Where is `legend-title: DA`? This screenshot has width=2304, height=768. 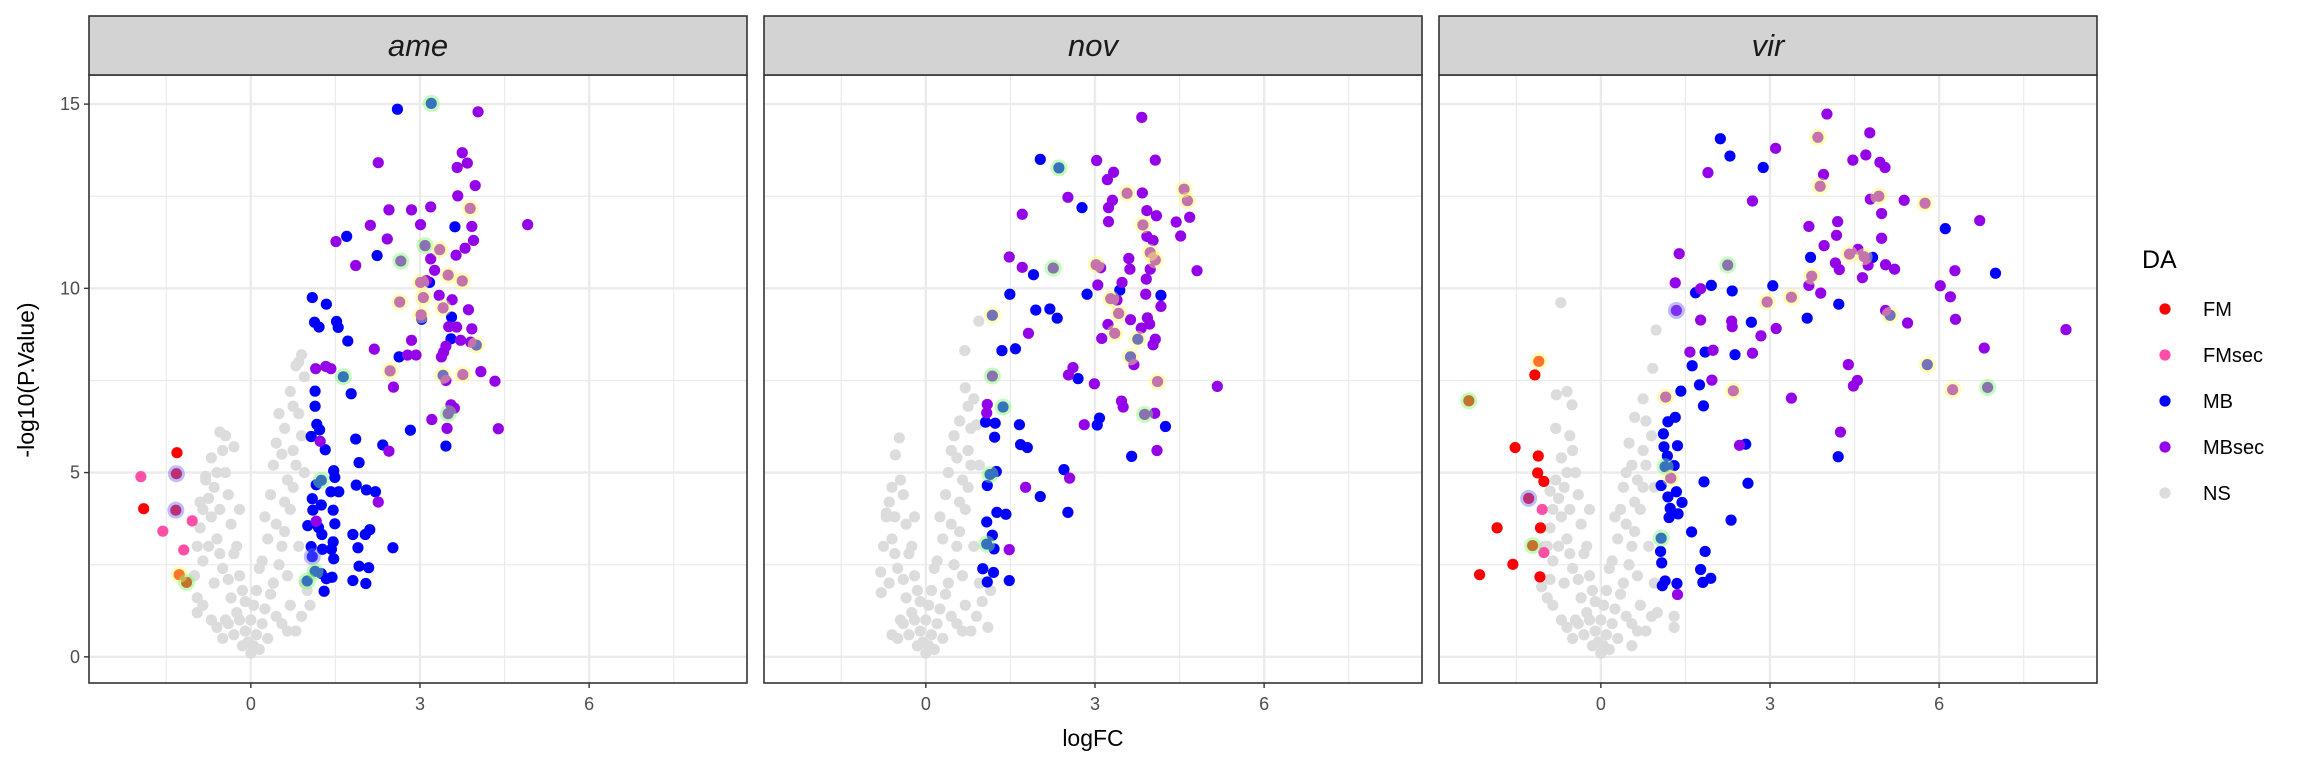 legend-title: DA is located at coordinates (2159, 260).